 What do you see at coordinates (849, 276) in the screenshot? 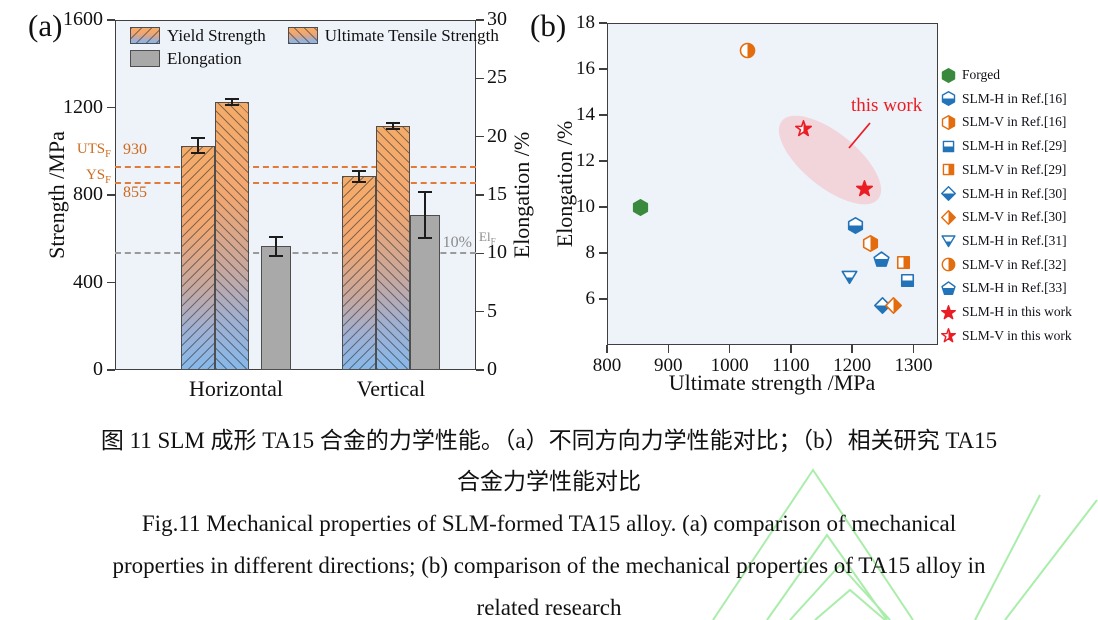
I see `scatter-point-slm-h-in-ref-31-` at bounding box center [849, 276].